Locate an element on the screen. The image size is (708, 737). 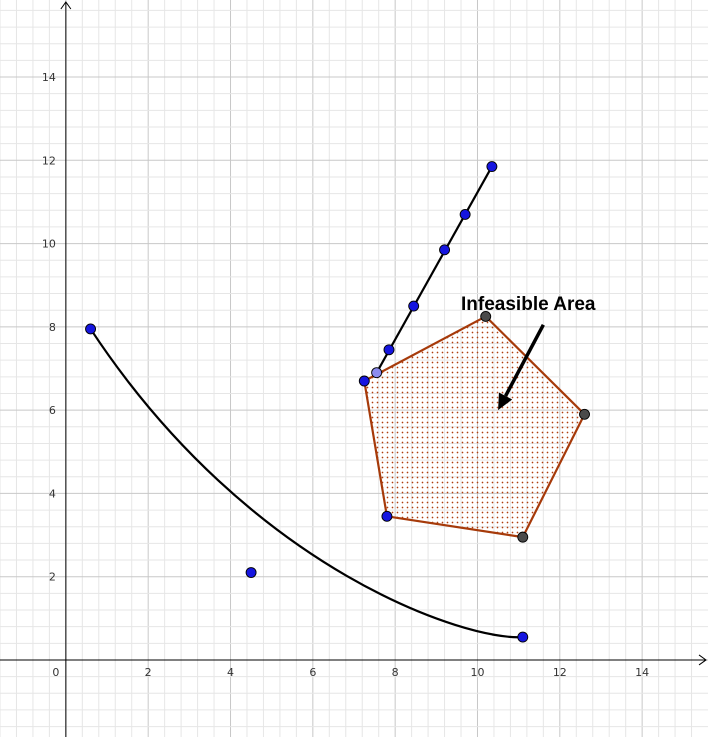
y-tick-label: 4 is located at coordinates (52, 493).